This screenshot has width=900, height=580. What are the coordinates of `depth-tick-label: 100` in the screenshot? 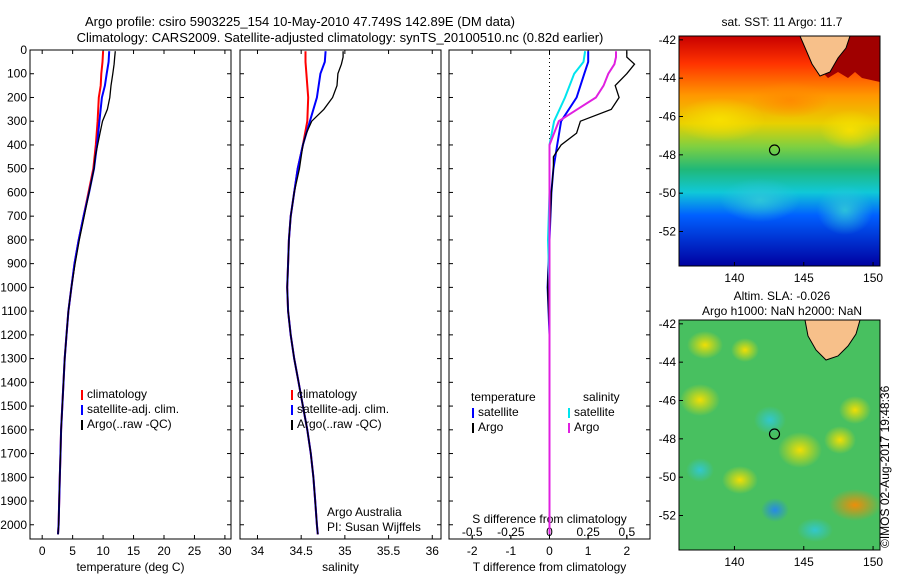 It's located at (17, 74).